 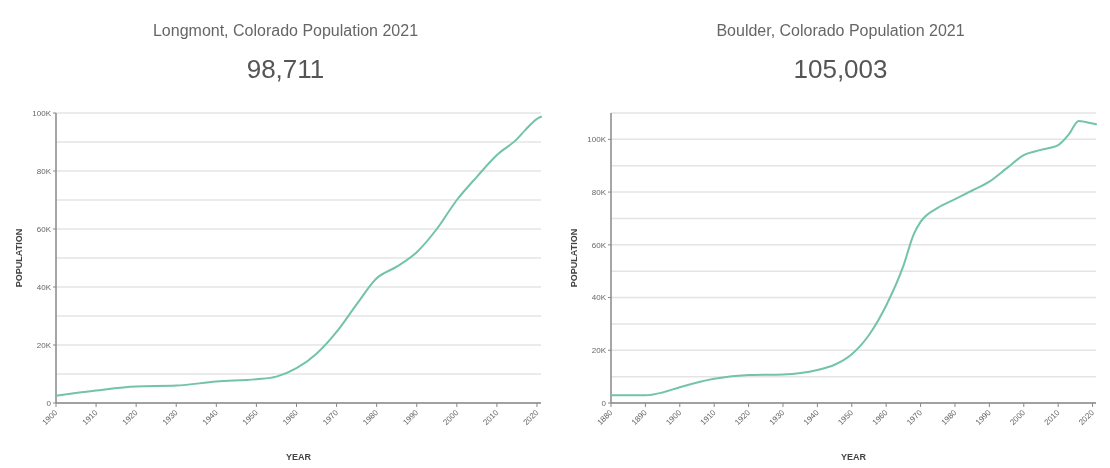 I want to click on chart-title: Boulder, Colorado Population 2021, so click(x=840, y=30).